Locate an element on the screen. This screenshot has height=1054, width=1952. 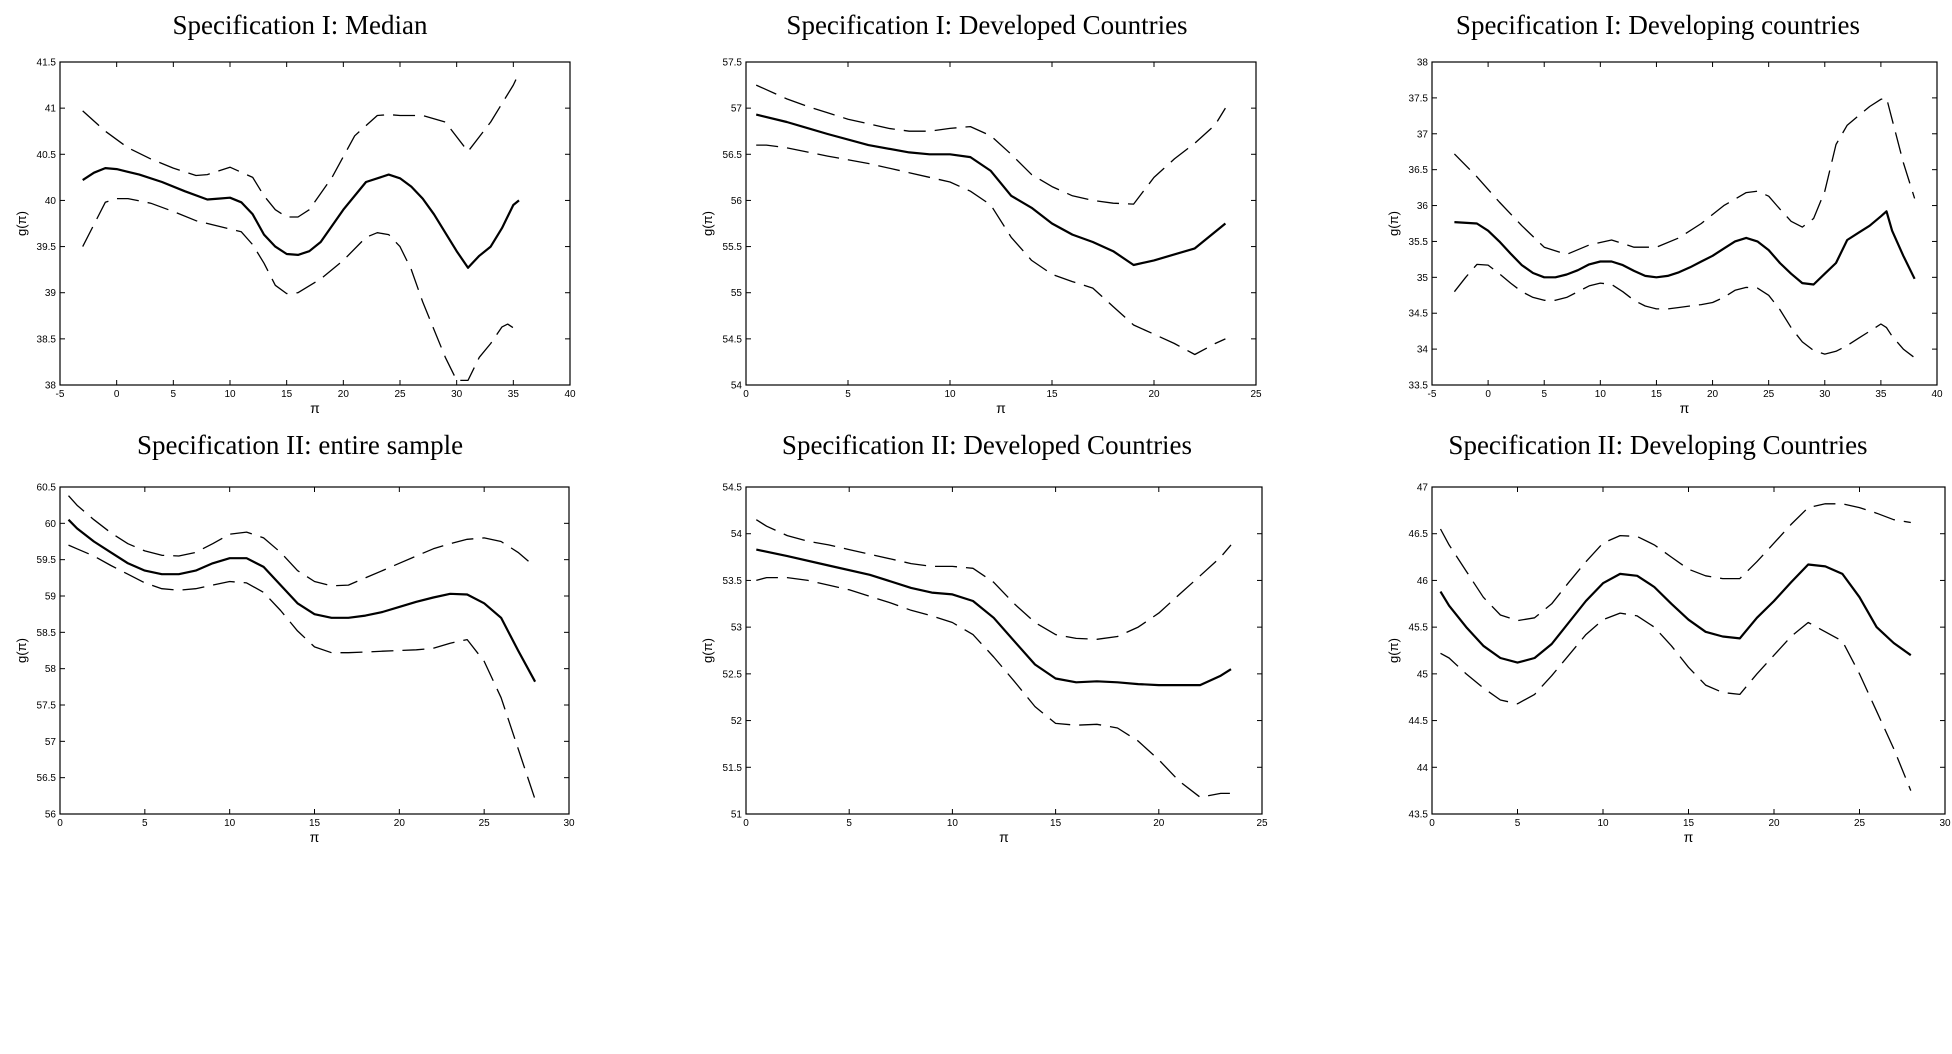
chart-title: Specification I: Developed Countries is located at coordinates (987, 25).